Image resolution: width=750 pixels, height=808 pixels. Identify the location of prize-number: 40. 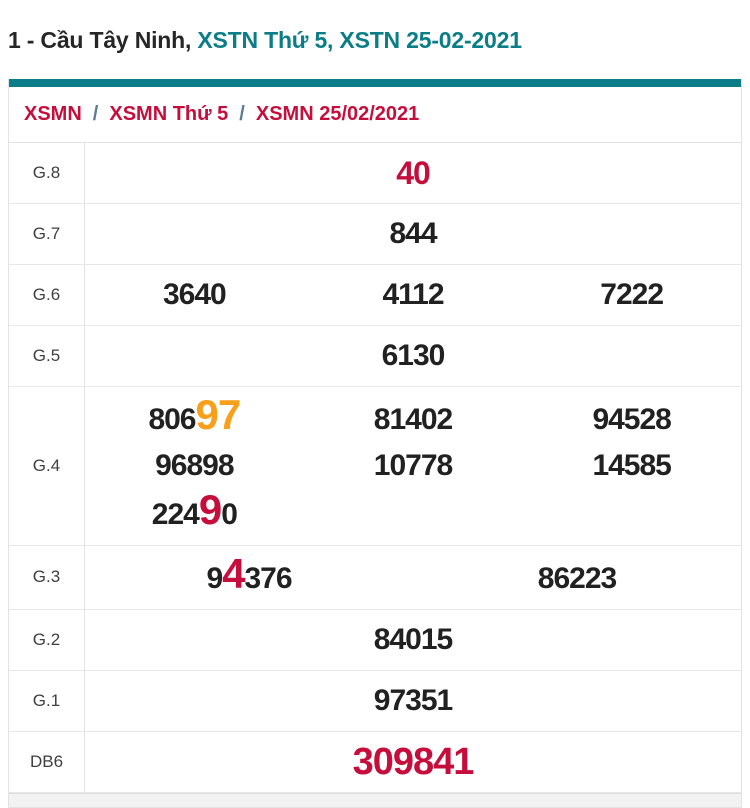
(413, 173).